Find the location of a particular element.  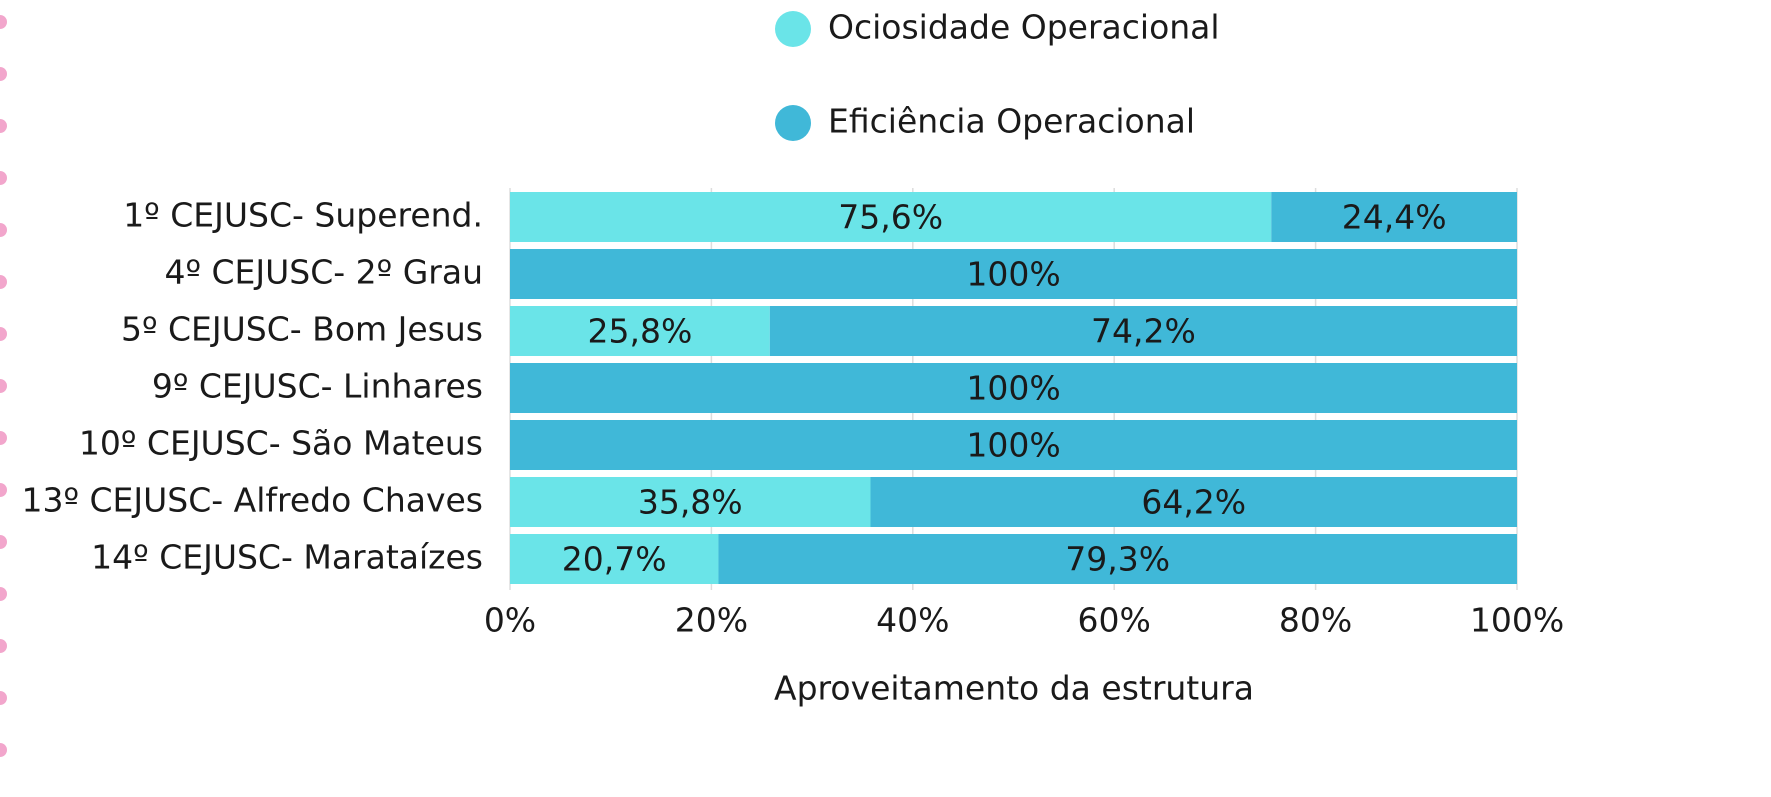

x-tick-label: 60% is located at coordinates (1114, 620).